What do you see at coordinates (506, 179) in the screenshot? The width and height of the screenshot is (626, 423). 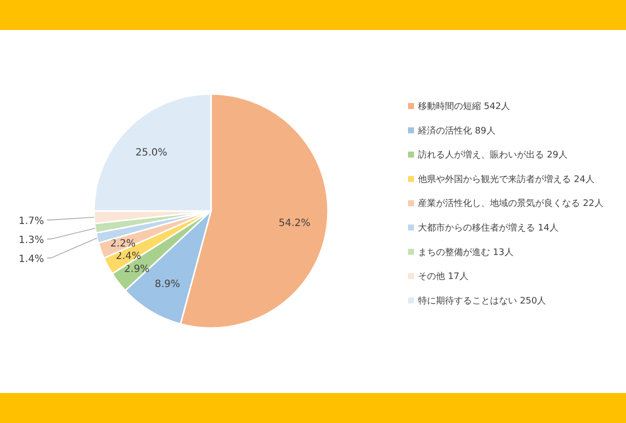 I see `legend-label: 他県や外国から観光で来訪者が増える 24人` at bounding box center [506, 179].